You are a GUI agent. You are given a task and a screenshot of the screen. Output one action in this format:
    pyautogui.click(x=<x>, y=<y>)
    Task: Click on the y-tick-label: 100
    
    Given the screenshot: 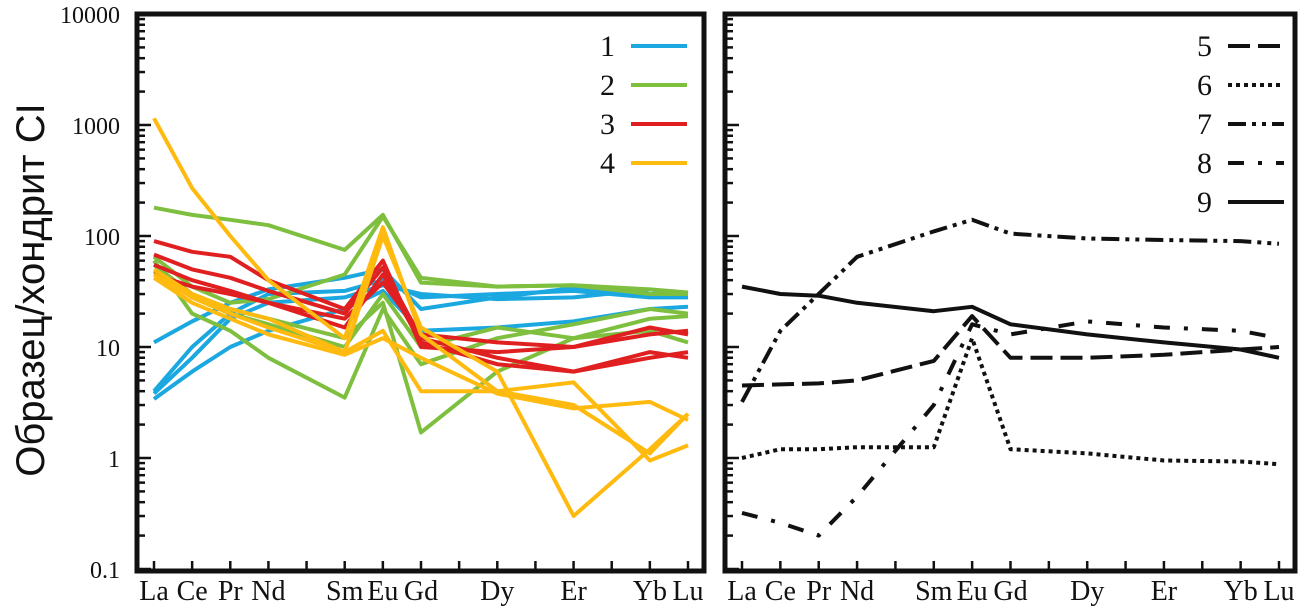 What is the action you would take?
    pyautogui.click(x=102, y=238)
    